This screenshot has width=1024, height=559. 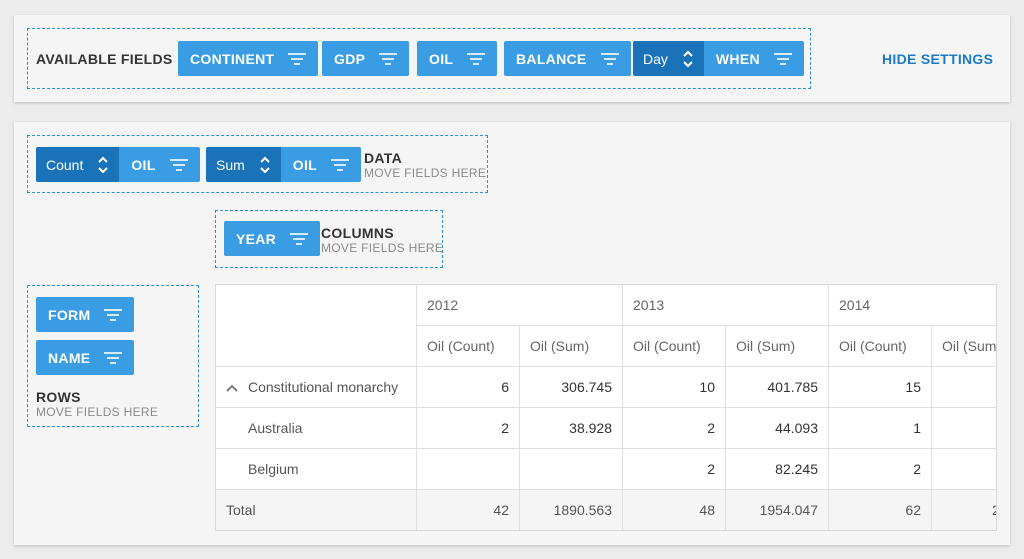 I want to click on row-header-cell: Constitutional monarchy, so click(x=316, y=387).